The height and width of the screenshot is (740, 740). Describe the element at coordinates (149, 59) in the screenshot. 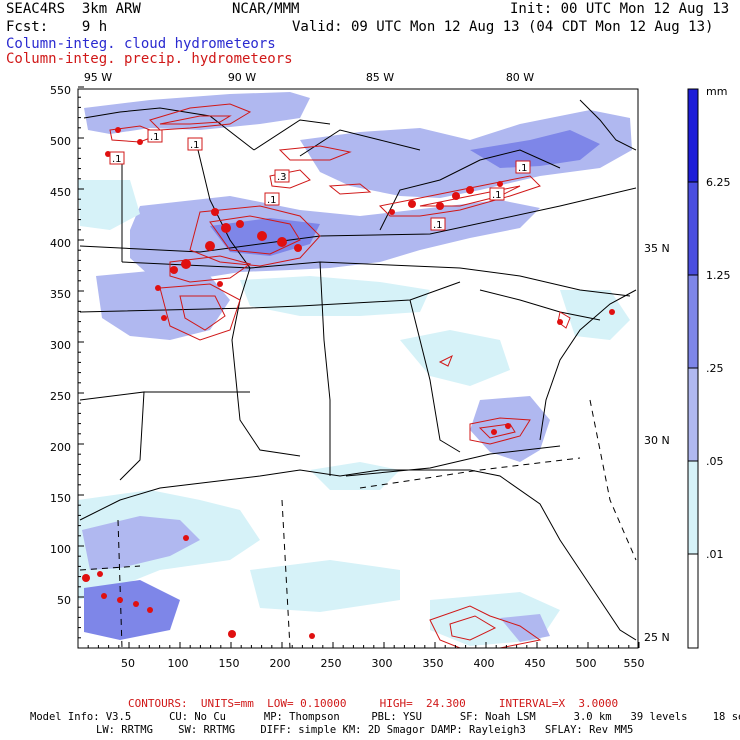

I see `field-precip-label: Column-integ. precip. hydrometeors` at that location.